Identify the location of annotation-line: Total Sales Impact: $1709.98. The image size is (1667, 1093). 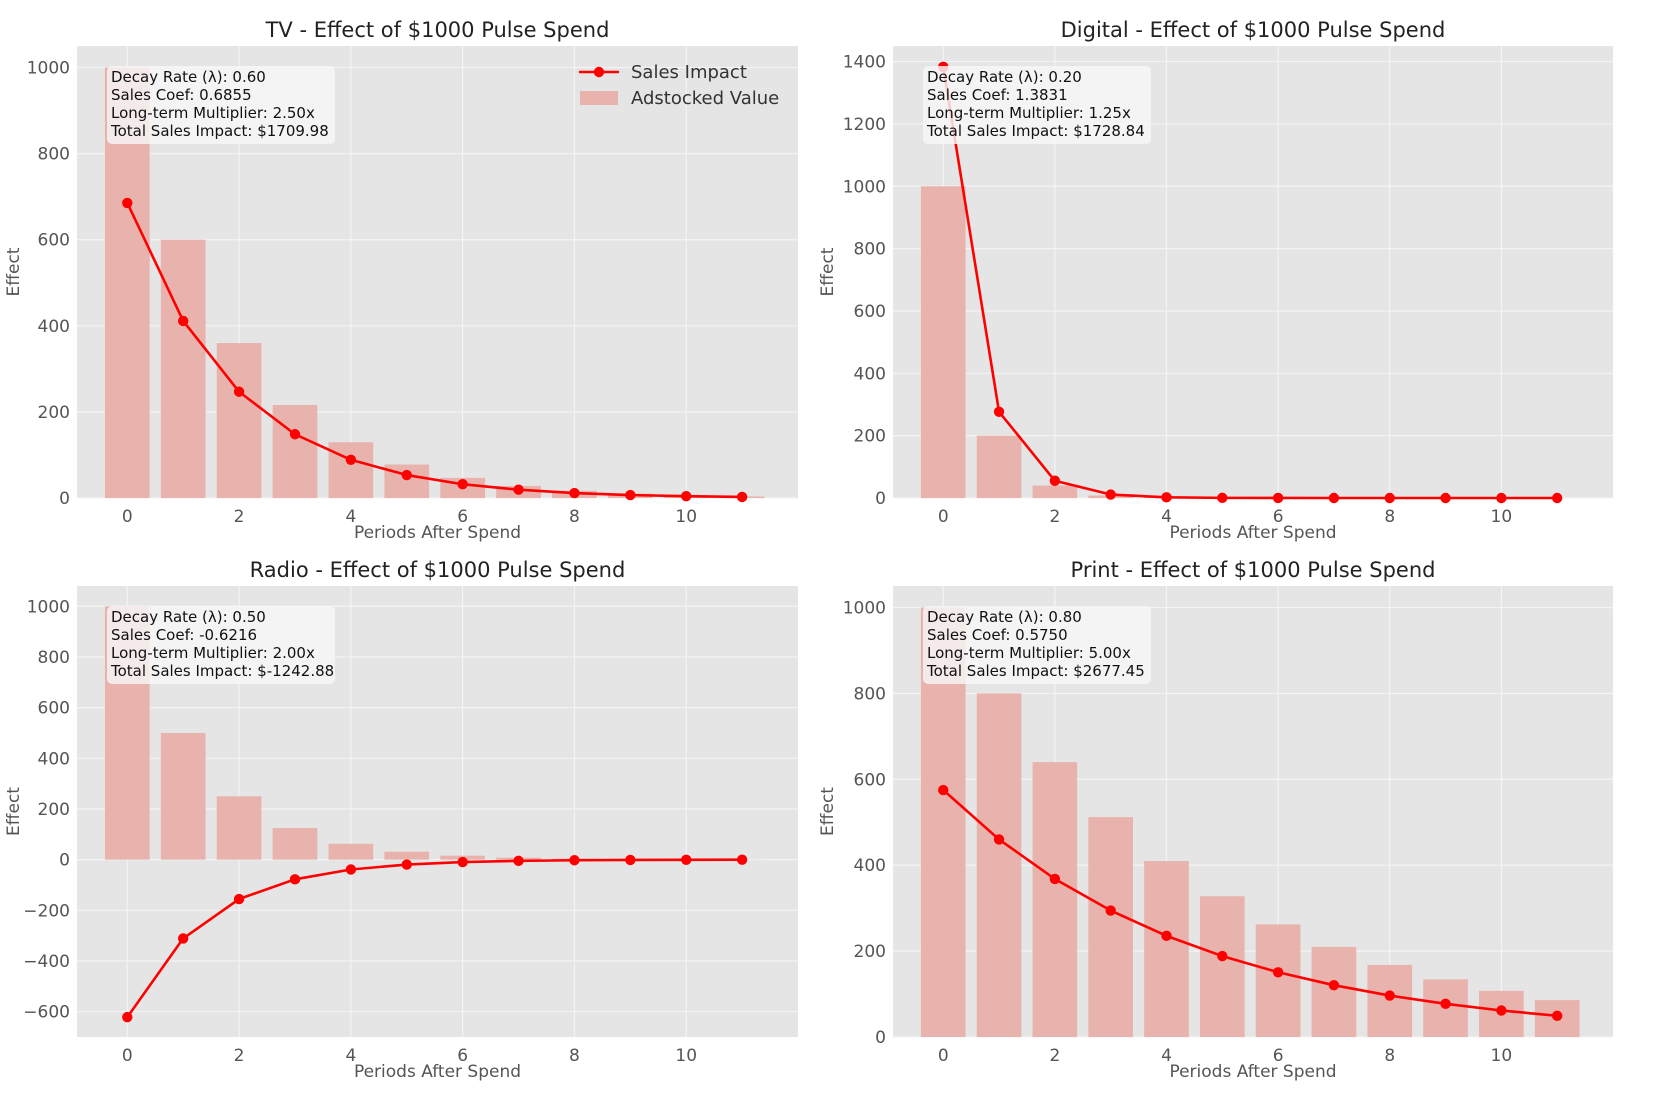
(219, 131).